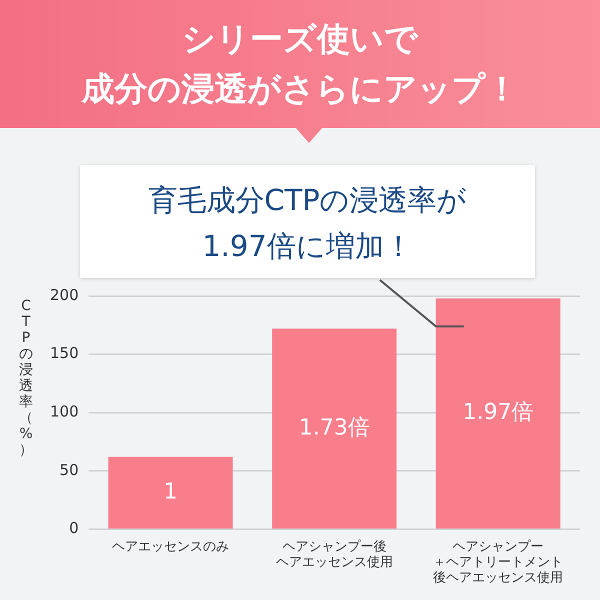  I want to click on chart-subtitle: 成分の浸透がさらにアップ！, so click(300, 89).